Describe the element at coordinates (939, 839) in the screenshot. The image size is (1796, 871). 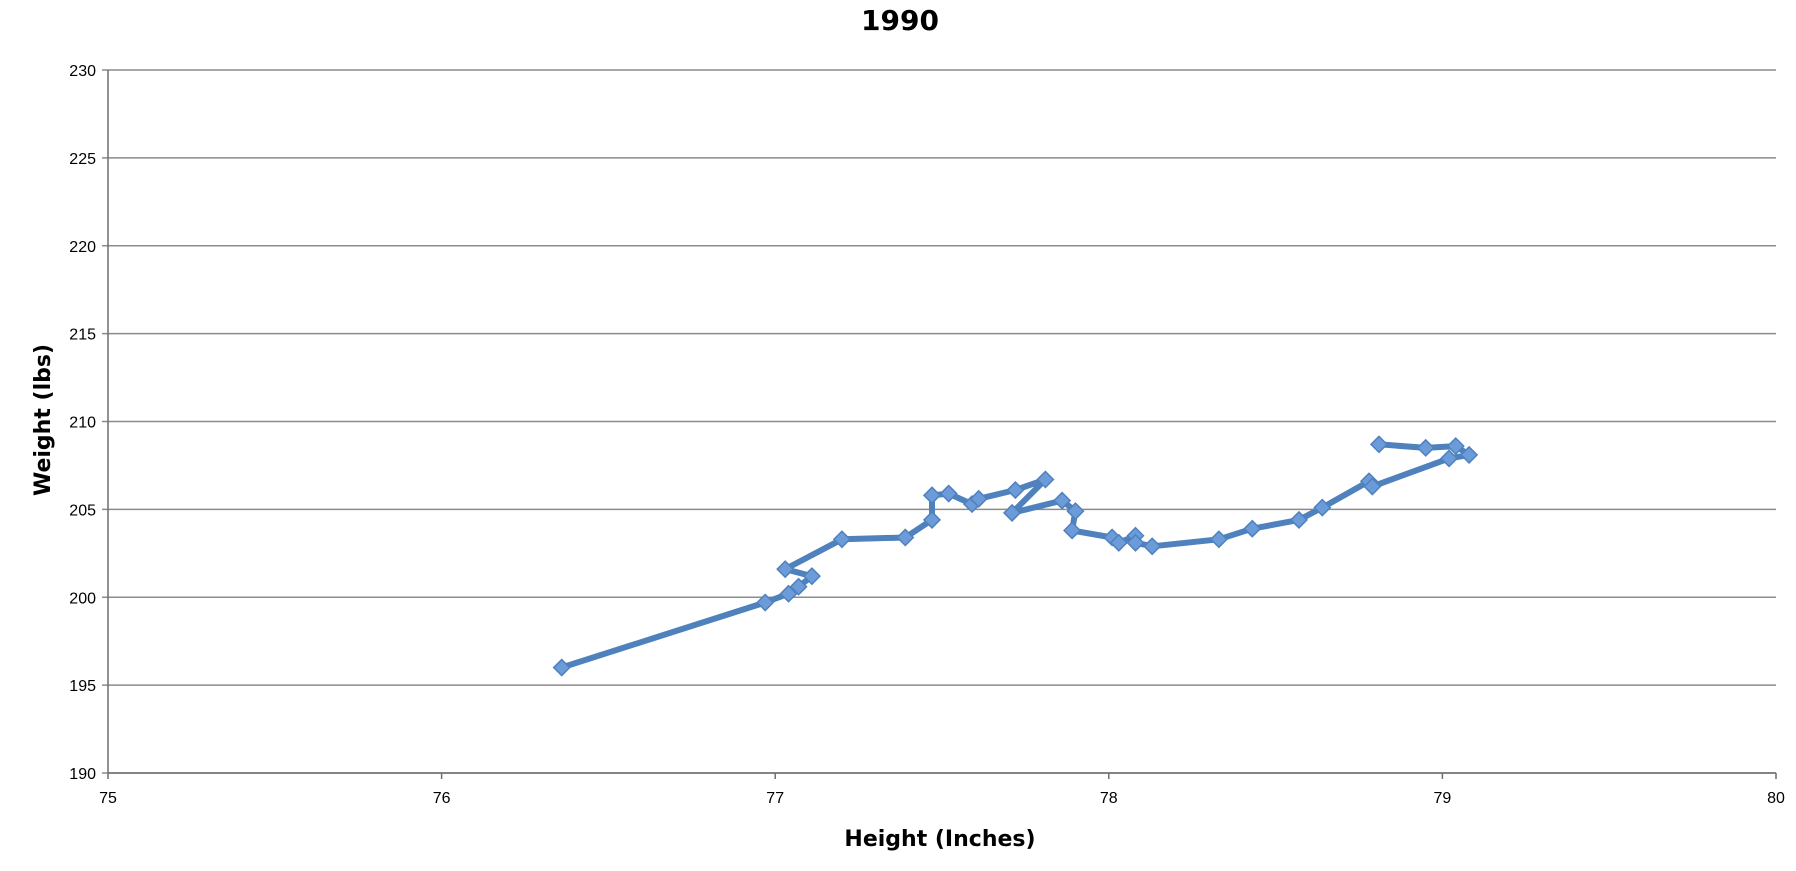
I see `x-axis-label: Height (Inches)` at that location.